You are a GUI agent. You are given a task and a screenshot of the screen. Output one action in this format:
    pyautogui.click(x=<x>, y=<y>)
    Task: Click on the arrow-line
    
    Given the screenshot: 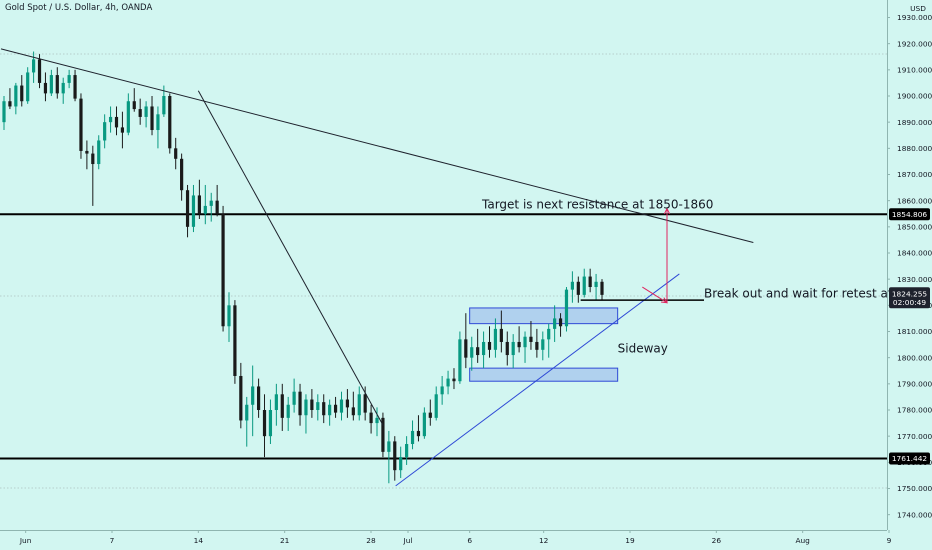 What is the action you would take?
    pyautogui.click(x=655, y=295)
    